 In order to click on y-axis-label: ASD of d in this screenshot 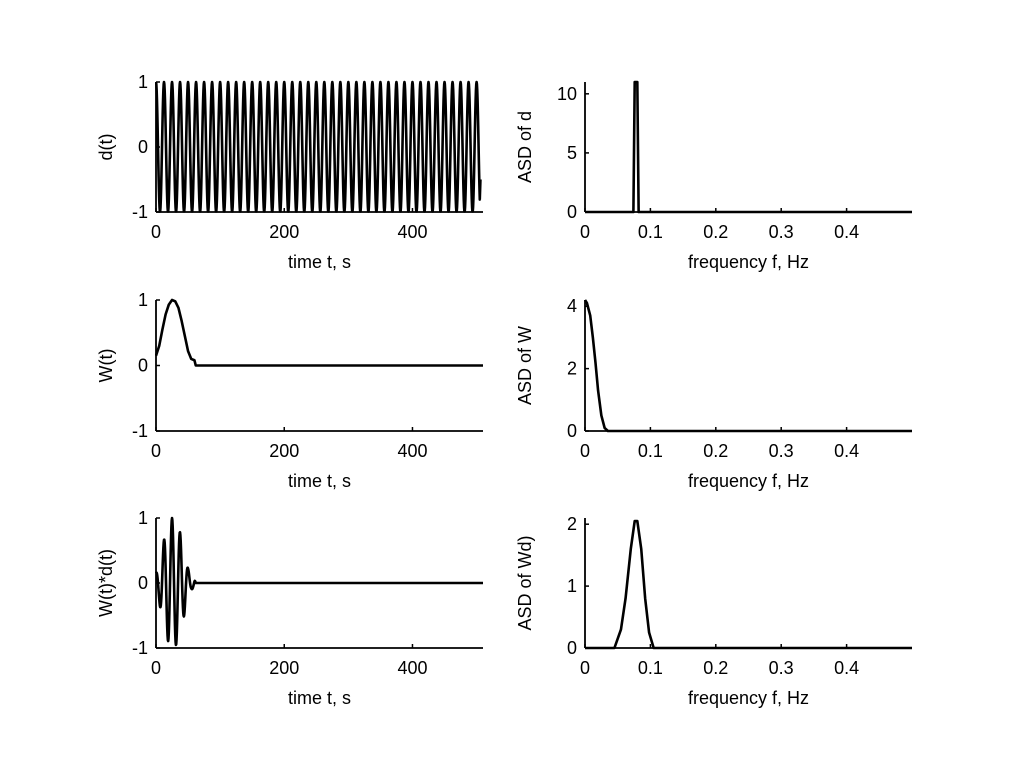, I will do `click(525, 147)`.